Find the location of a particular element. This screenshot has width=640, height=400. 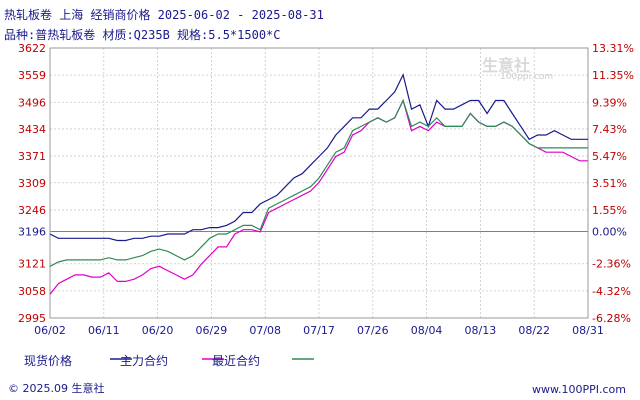

left-tick-label: 3371 is located at coordinates (32, 156).